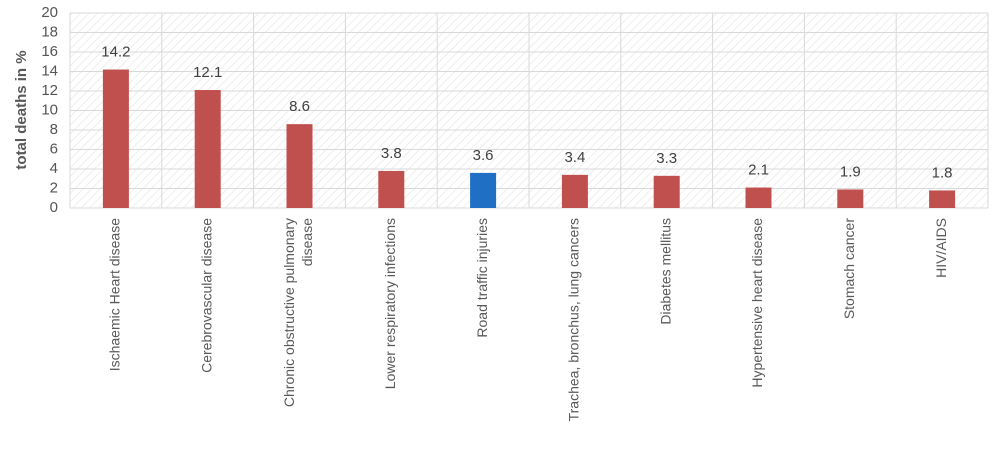 The height and width of the screenshot is (469, 1000). I want to click on data-label: 12.1, so click(207, 72).